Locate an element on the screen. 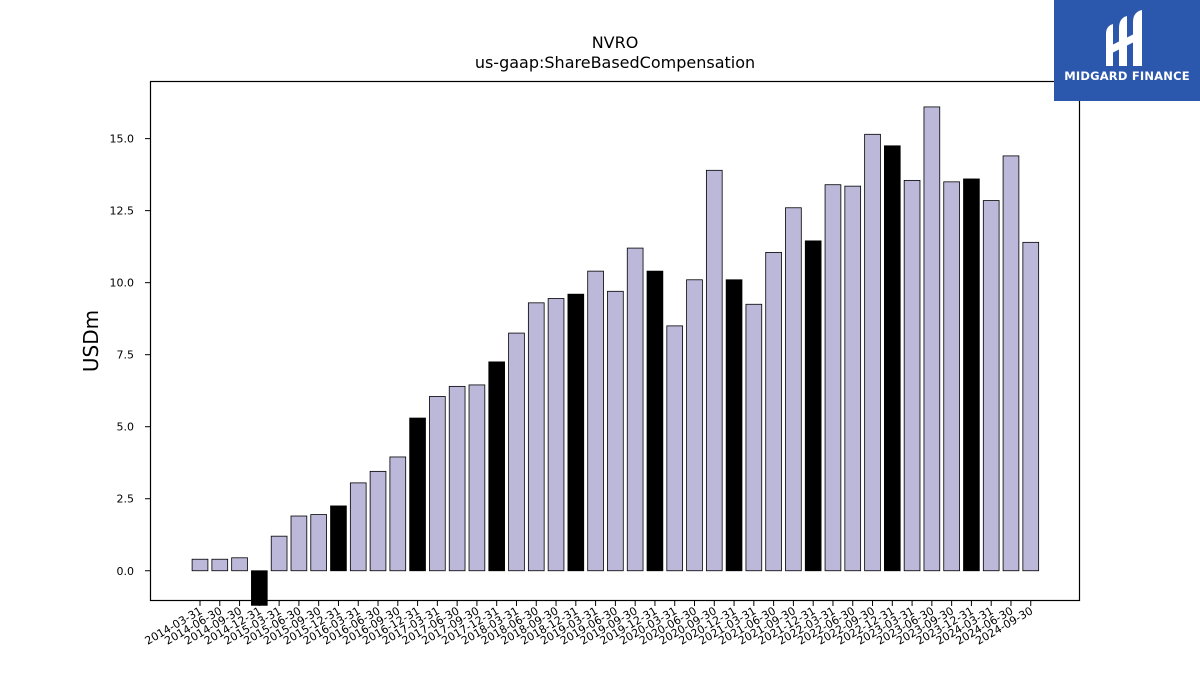 The height and width of the screenshot is (675, 1200). y-axis: 0.0 2.5 5.0 7.5 10.0 12.5 15.0 is located at coordinates (130, 355).